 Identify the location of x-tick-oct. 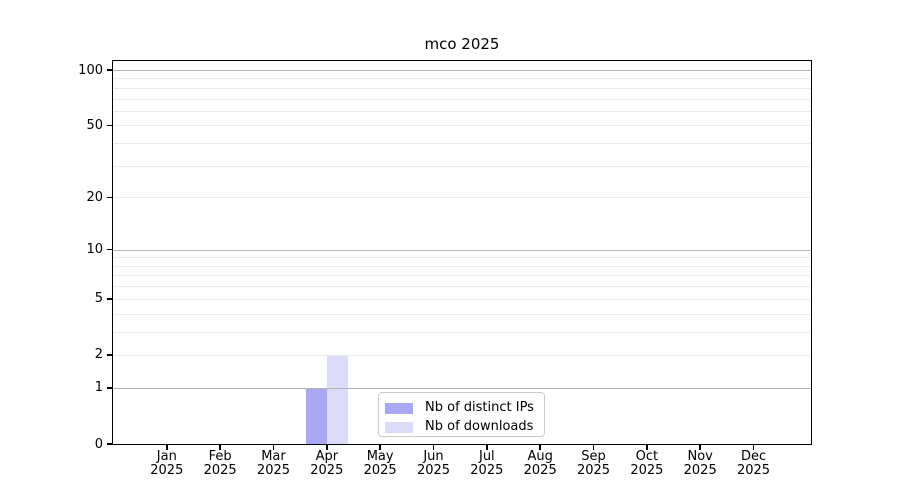
(647, 447).